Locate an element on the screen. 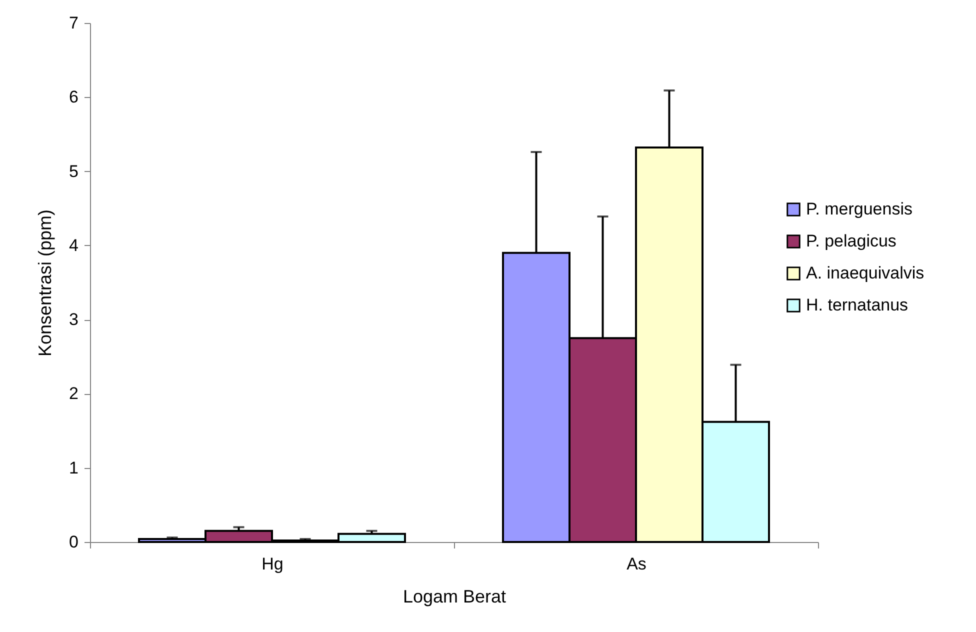 The image size is (976, 632). y-tick-label: 4 is located at coordinates (73, 245).